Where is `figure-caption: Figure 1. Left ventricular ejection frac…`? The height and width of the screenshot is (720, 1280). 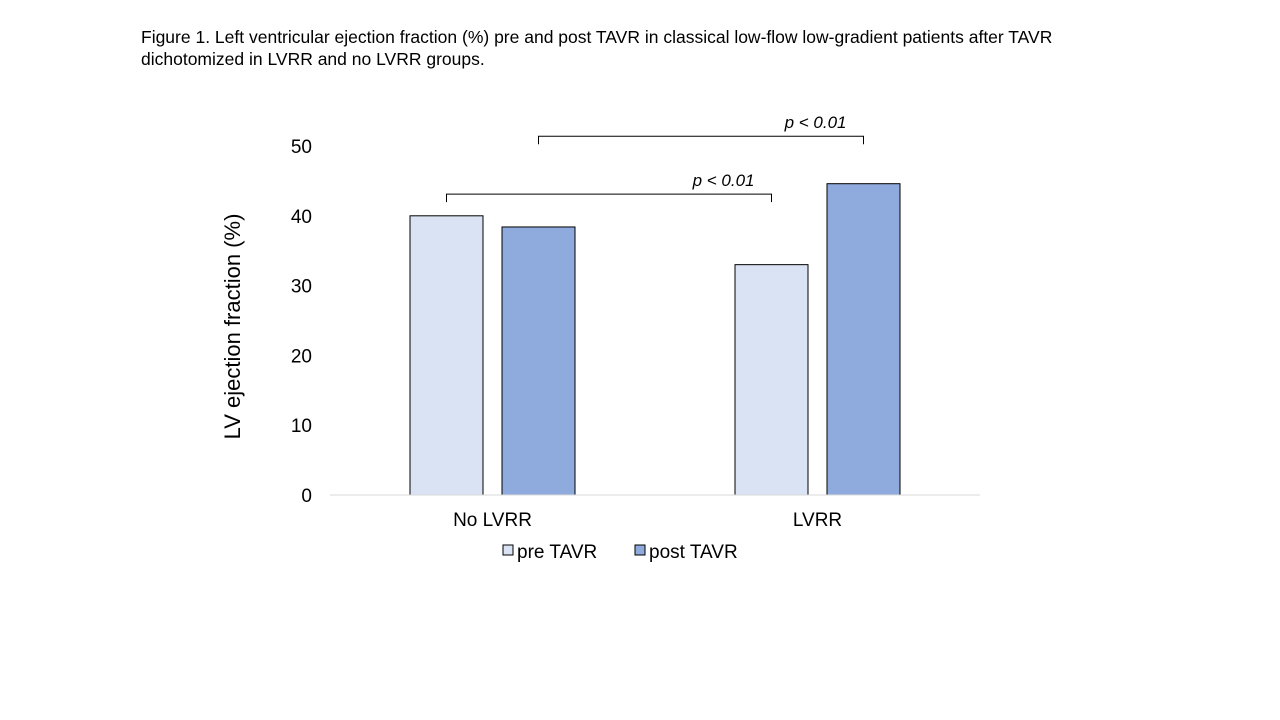 figure-caption: Figure 1. Left ventricular ejection frac… is located at coordinates (641, 48).